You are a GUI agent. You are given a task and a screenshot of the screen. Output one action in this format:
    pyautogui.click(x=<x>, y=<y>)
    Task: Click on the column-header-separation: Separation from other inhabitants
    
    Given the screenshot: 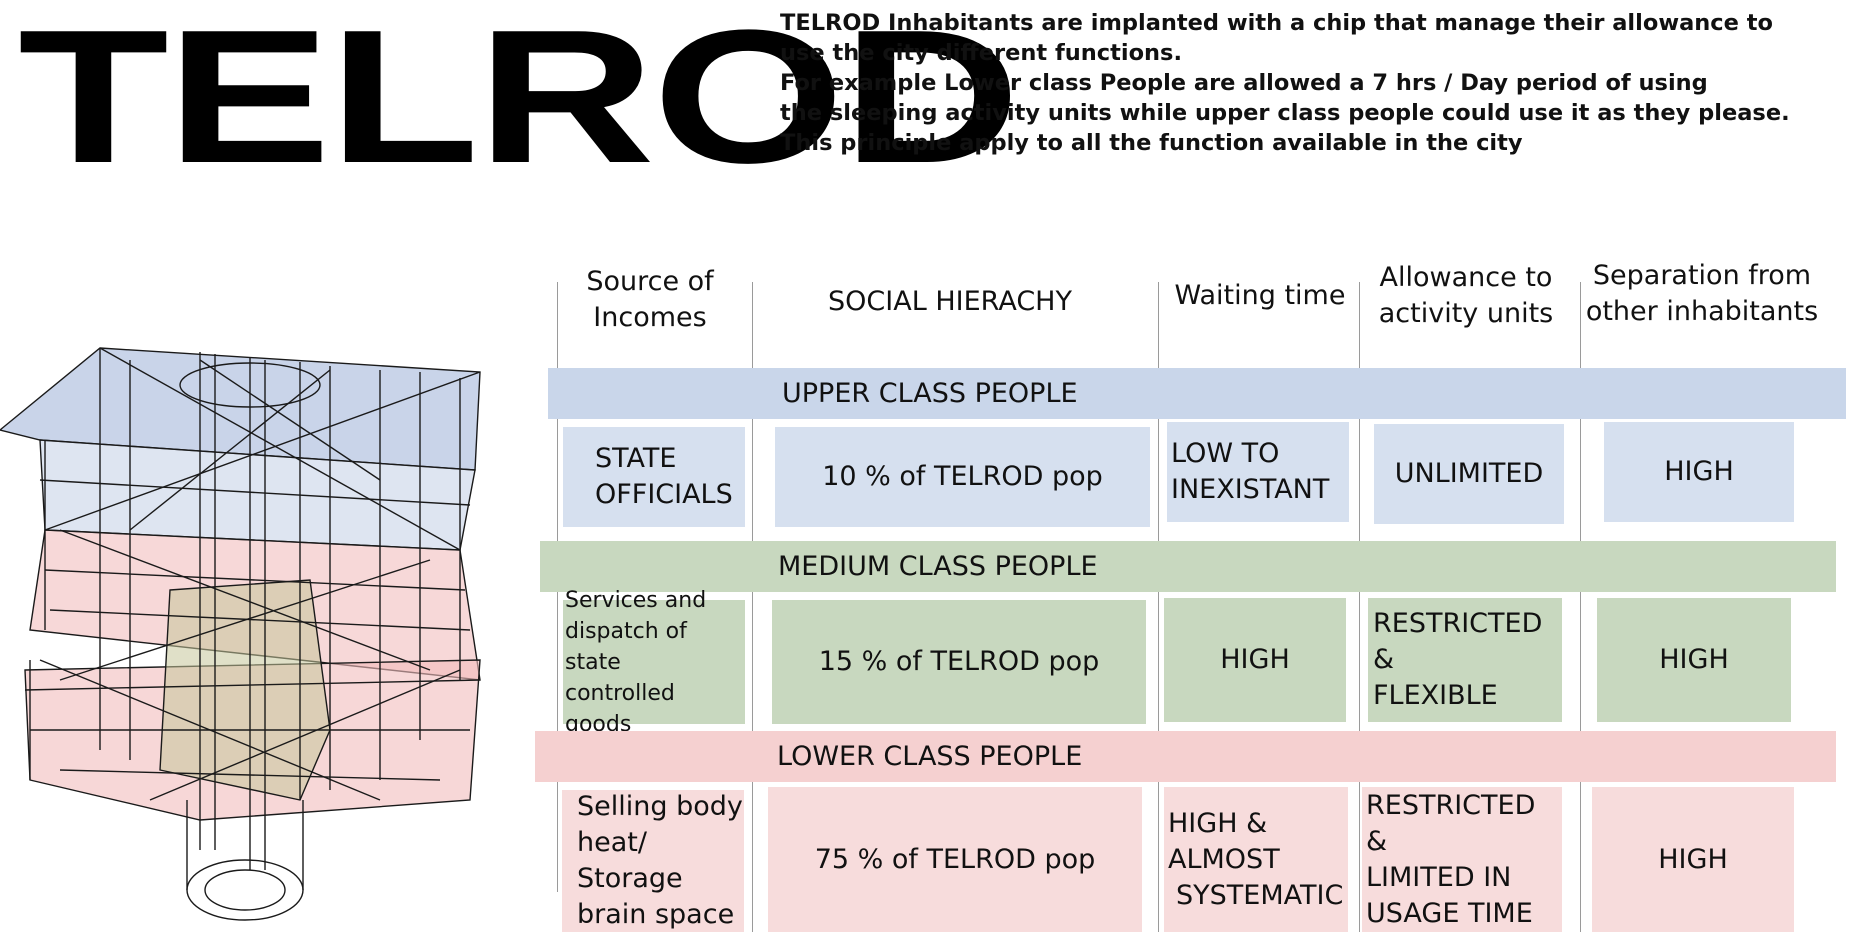 What is the action you would take?
    pyautogui.click(x=1702, y=294)
    